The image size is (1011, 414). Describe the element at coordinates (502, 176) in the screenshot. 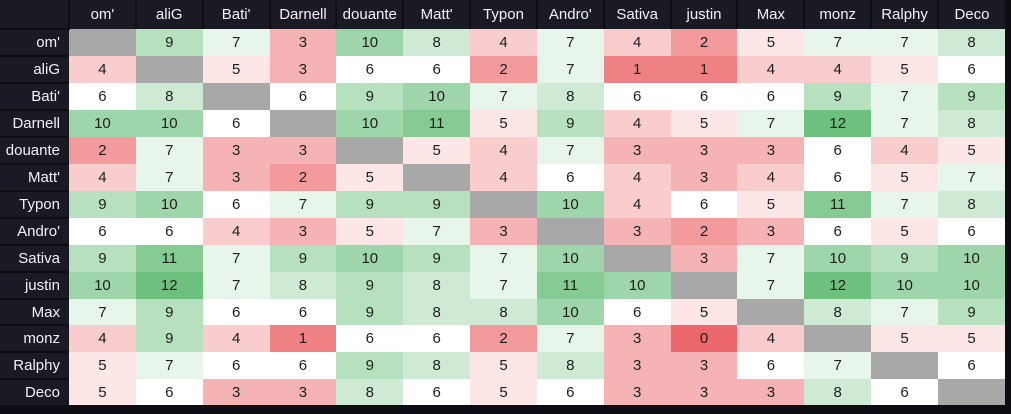

I see `table-row: Matt' 4 7 3 2 5 4 6 4 3 4 6 5 7` at that location.